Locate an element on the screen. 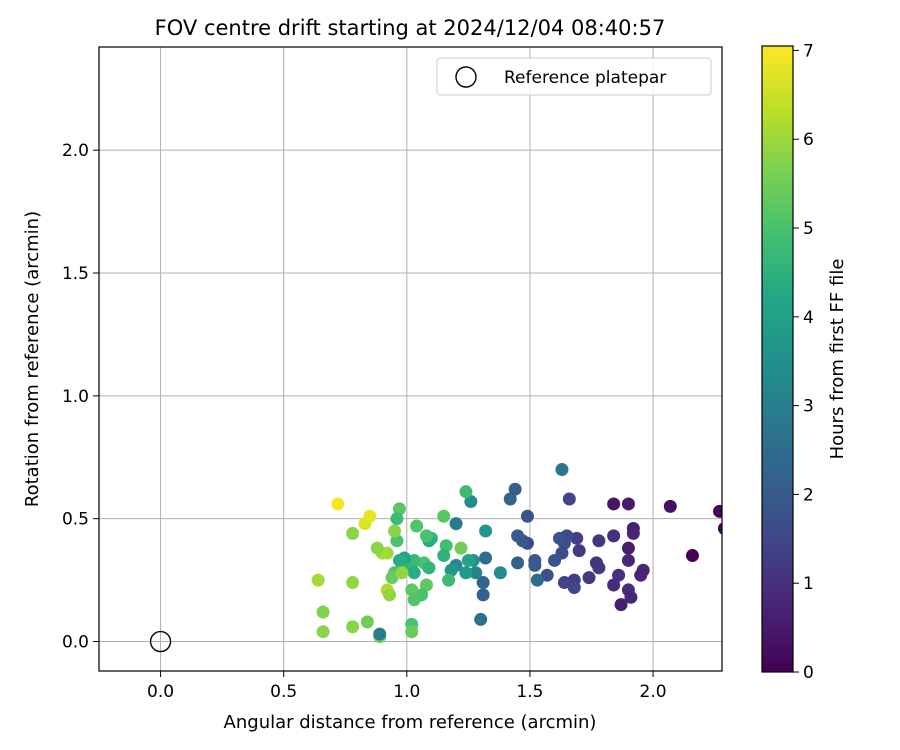 The image size is (900, 750). colorbar-tick-label: 5 is located at coordinates (808, 229).